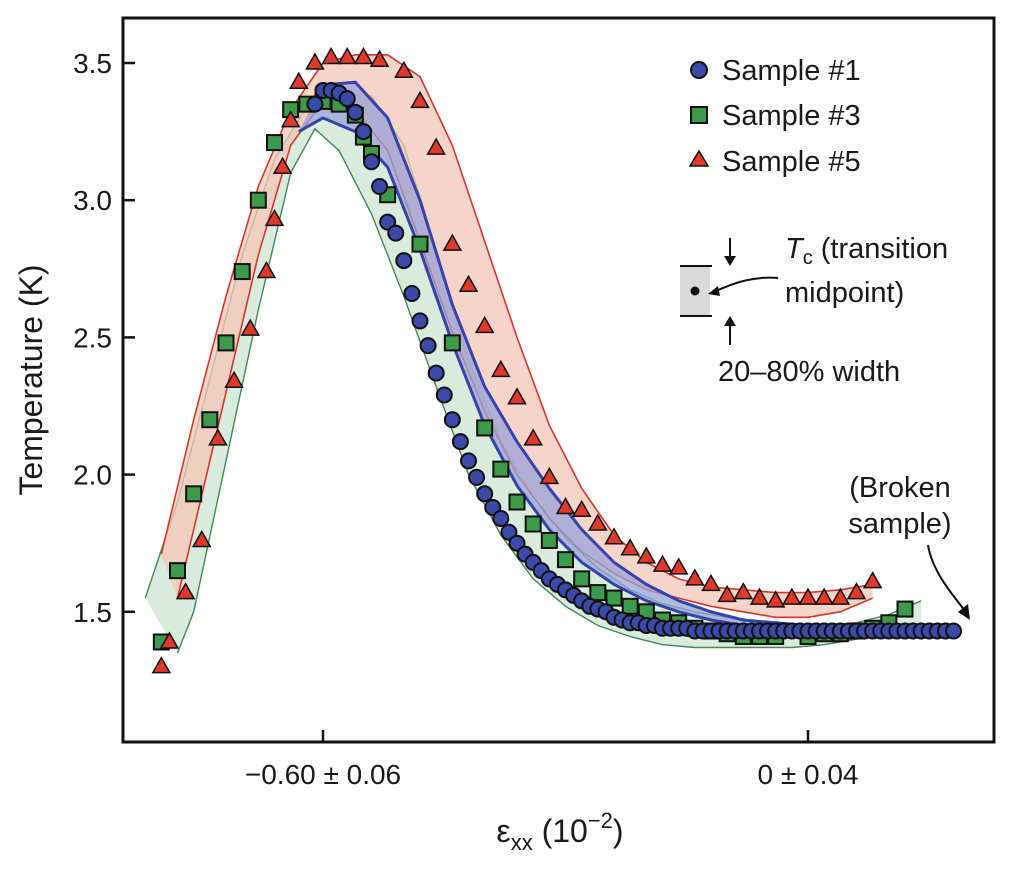 The image size is (1019, 874). What do you see at coordinates (92, 63) in the screenshot?
I see `y-tick-label: 3.5` at bounding box center [92, 63].